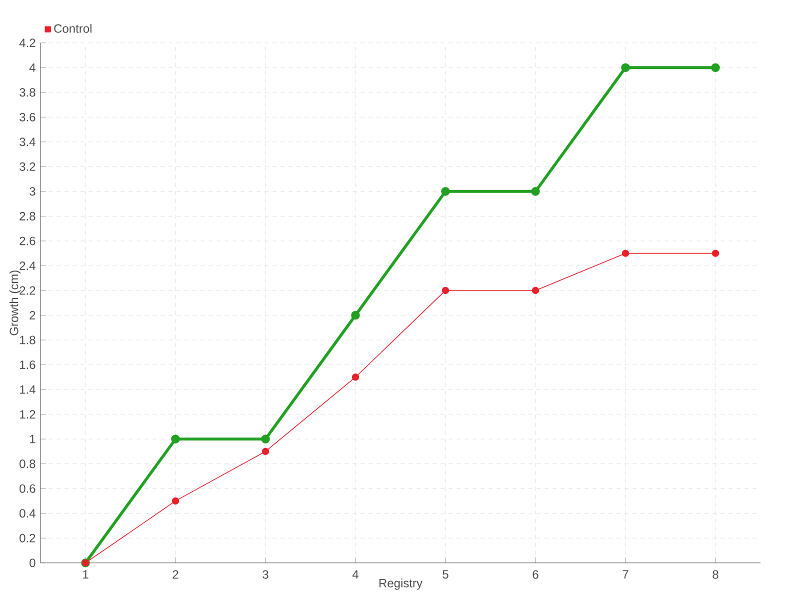 The width and height of the screenshot is (800, 600). I want to click on y-tick-label: 1.2, so click(28, 414).